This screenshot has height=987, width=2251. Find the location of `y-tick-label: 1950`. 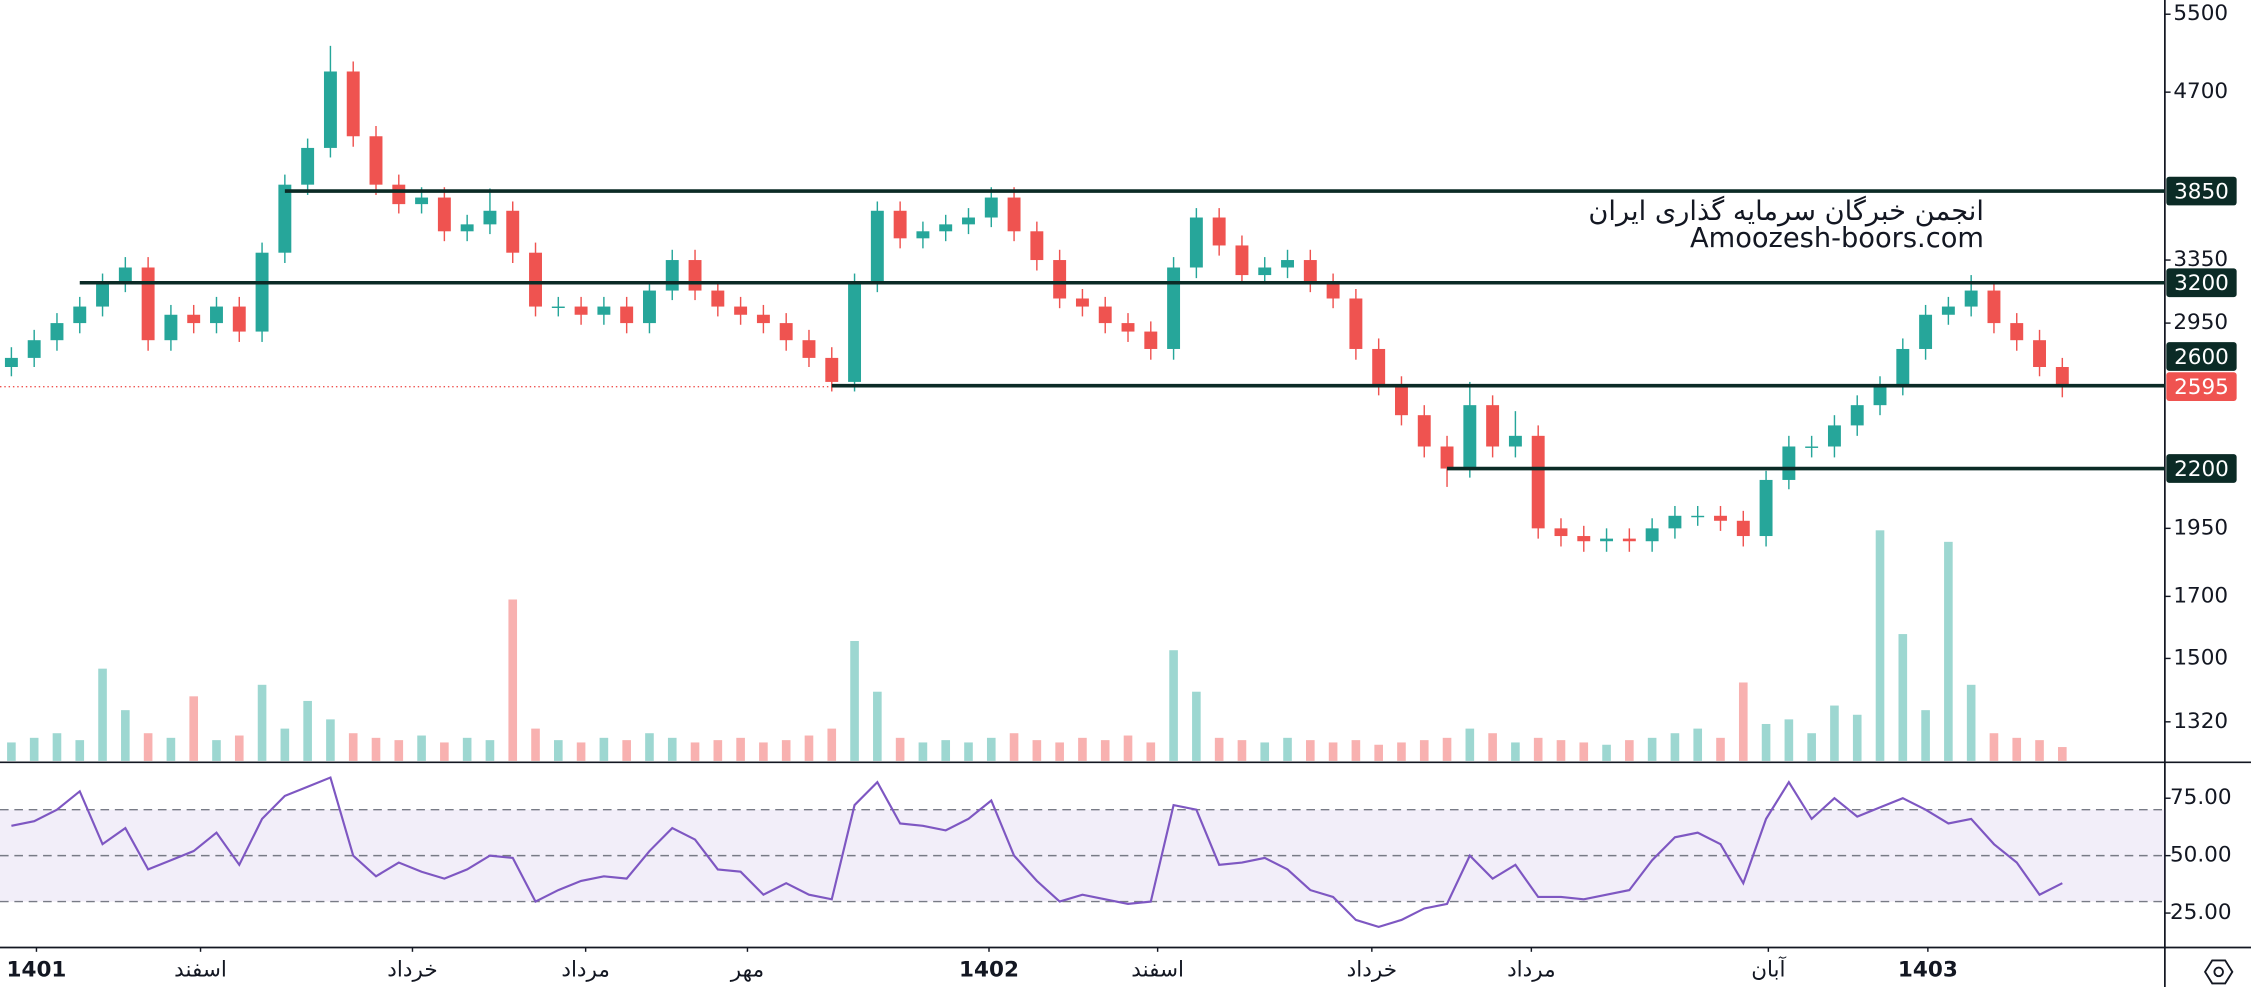

y-tick-label: 1950 is located at coordinates (2200, 527).